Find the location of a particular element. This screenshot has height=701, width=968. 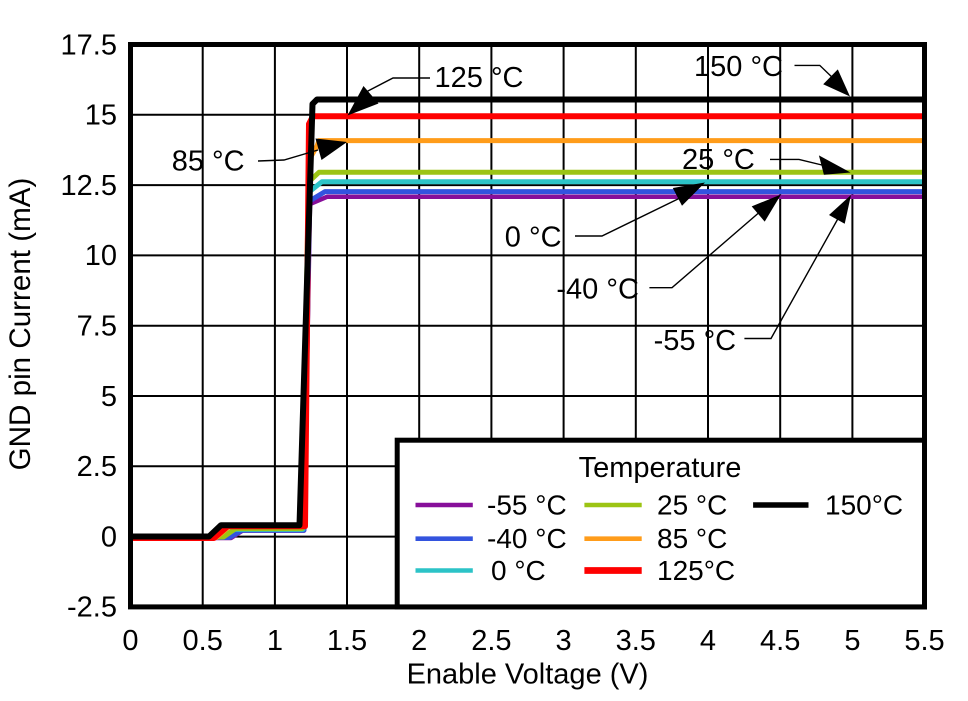

svg-text: 3.5 is located at coordinates (636, 641).